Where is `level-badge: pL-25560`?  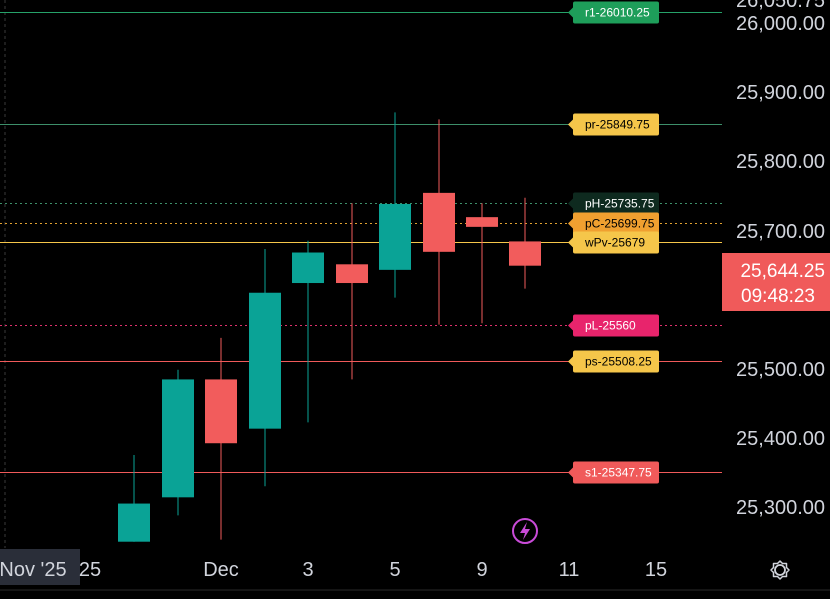 level-badge: pL-25560 is located at coordinates (613, 325).